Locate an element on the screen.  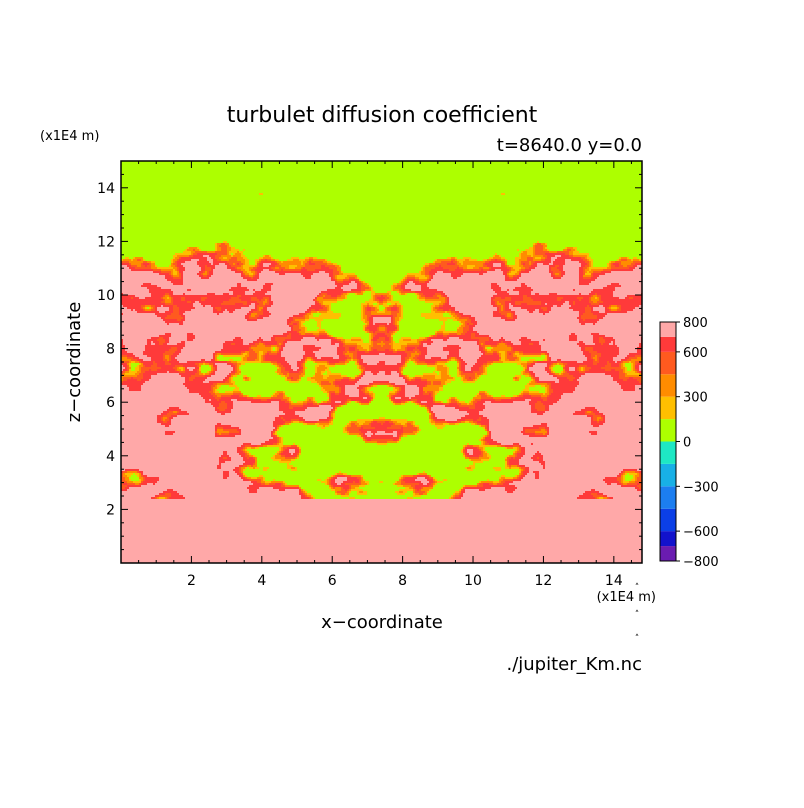
x-tick-label: 6 is located at coordinates (332, 581).